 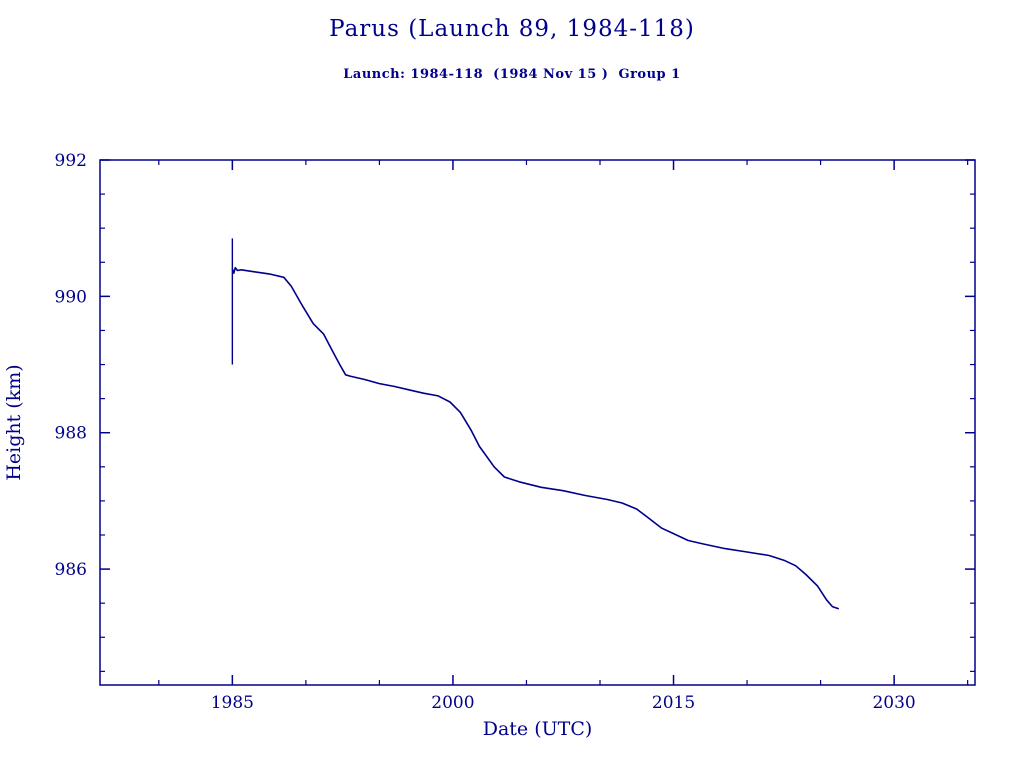 I want to click on x-tick-label: 1985, so click(x=232, y=703).